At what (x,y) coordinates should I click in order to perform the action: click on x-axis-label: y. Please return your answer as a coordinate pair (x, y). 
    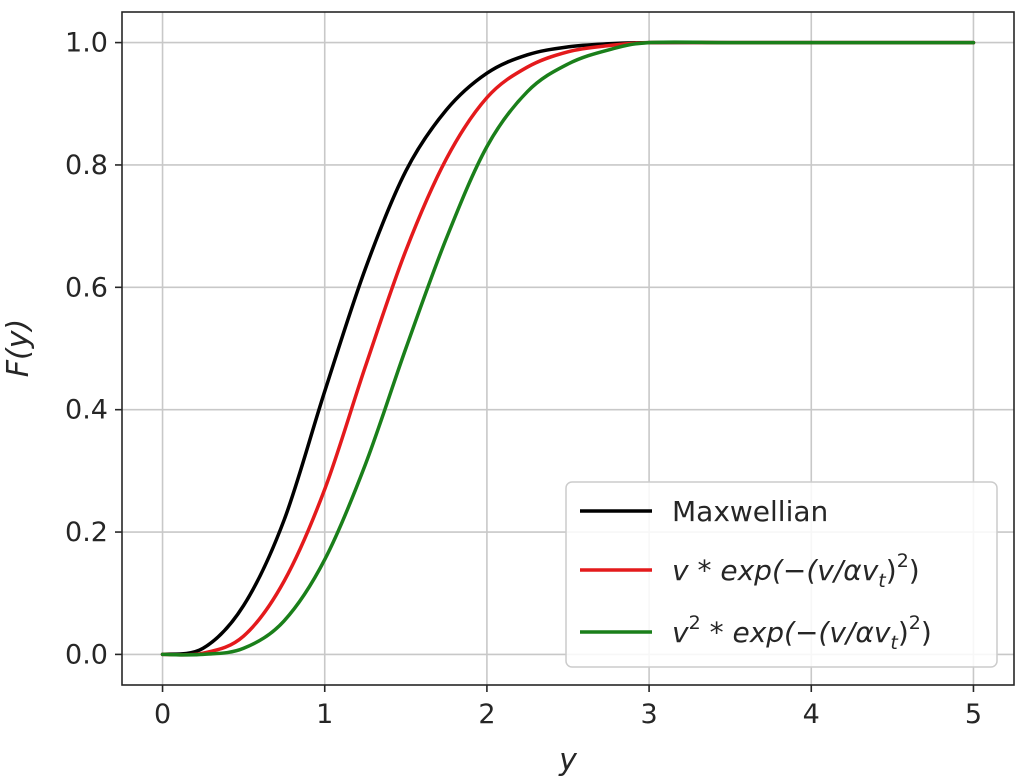
    Looking at the image, I should click on (568, 760).